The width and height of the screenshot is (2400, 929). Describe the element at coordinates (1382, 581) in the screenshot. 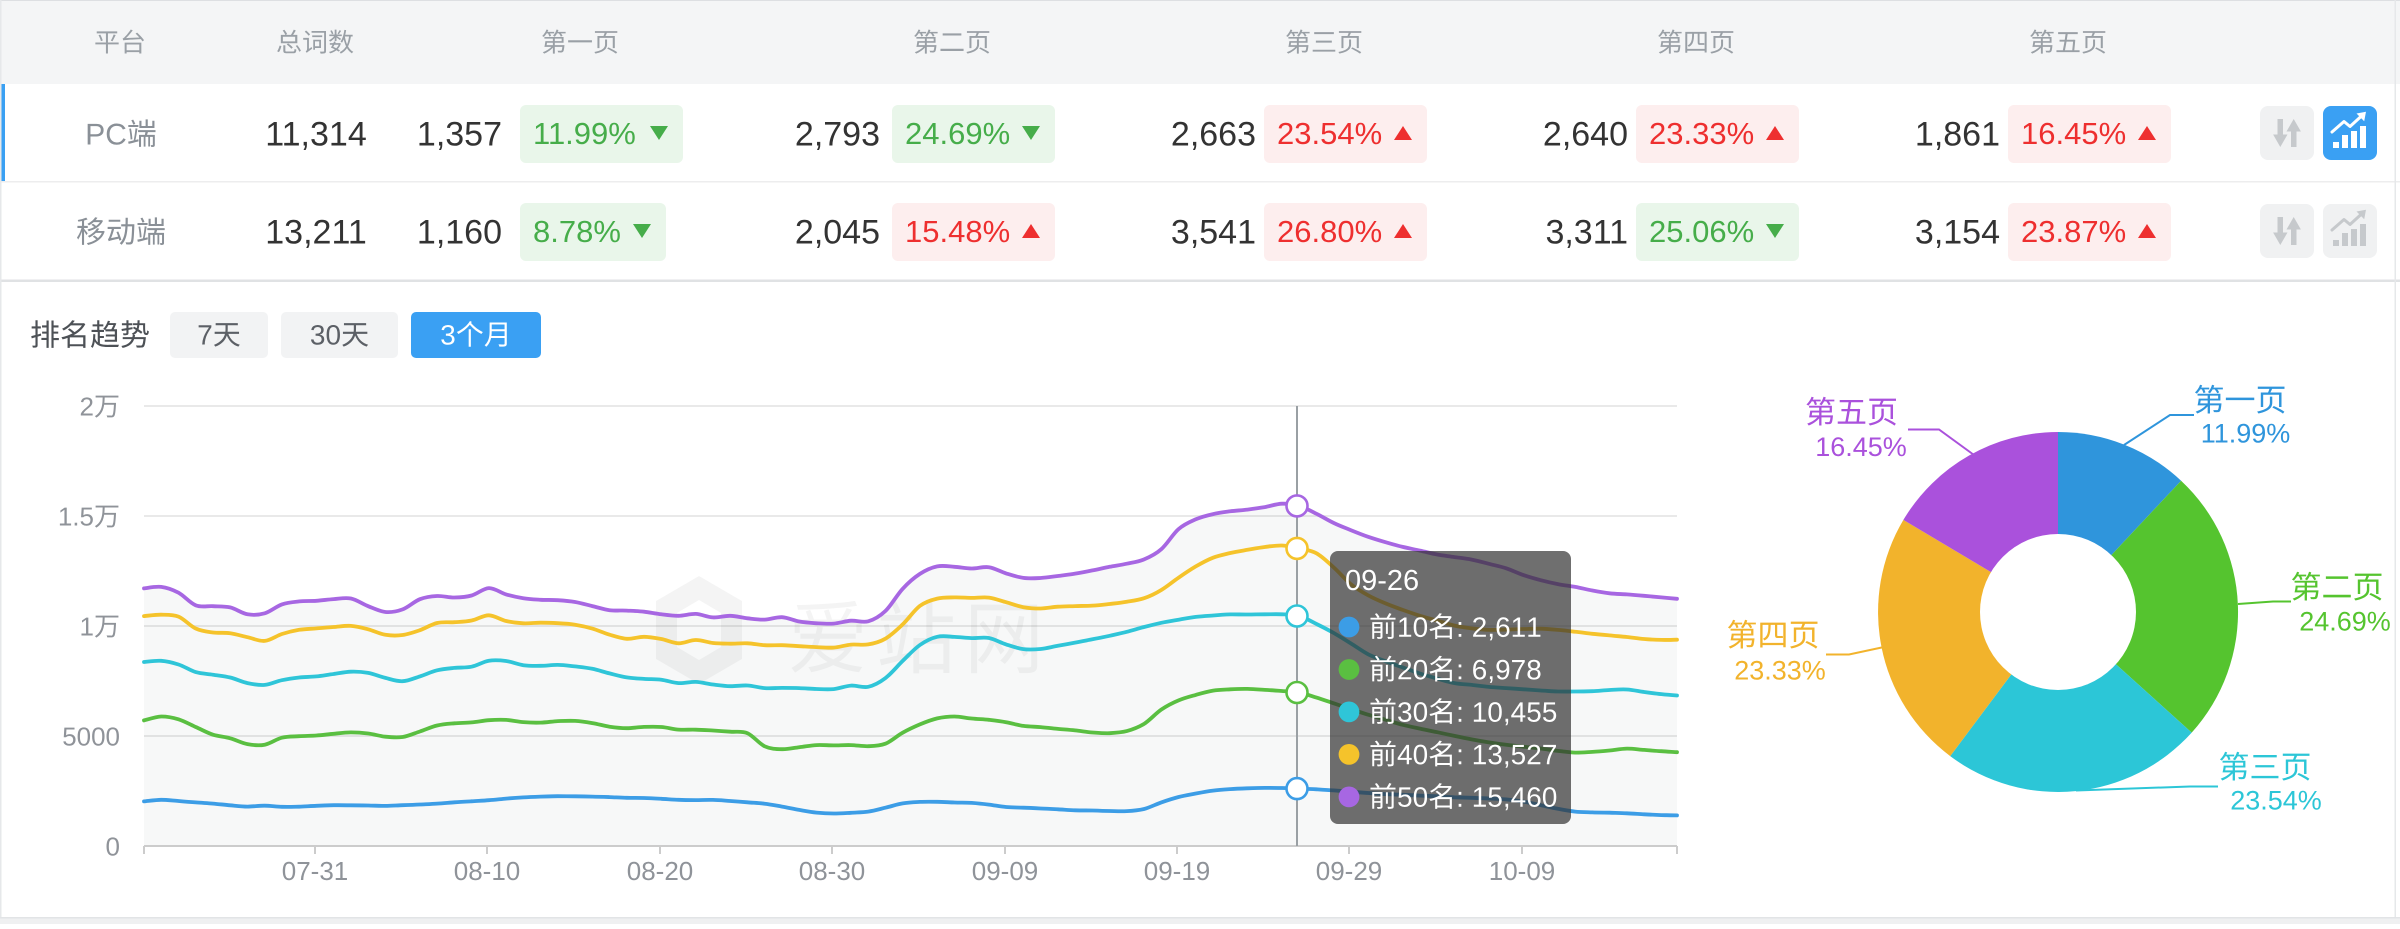

I see `svg-text: 09-26` at that location.